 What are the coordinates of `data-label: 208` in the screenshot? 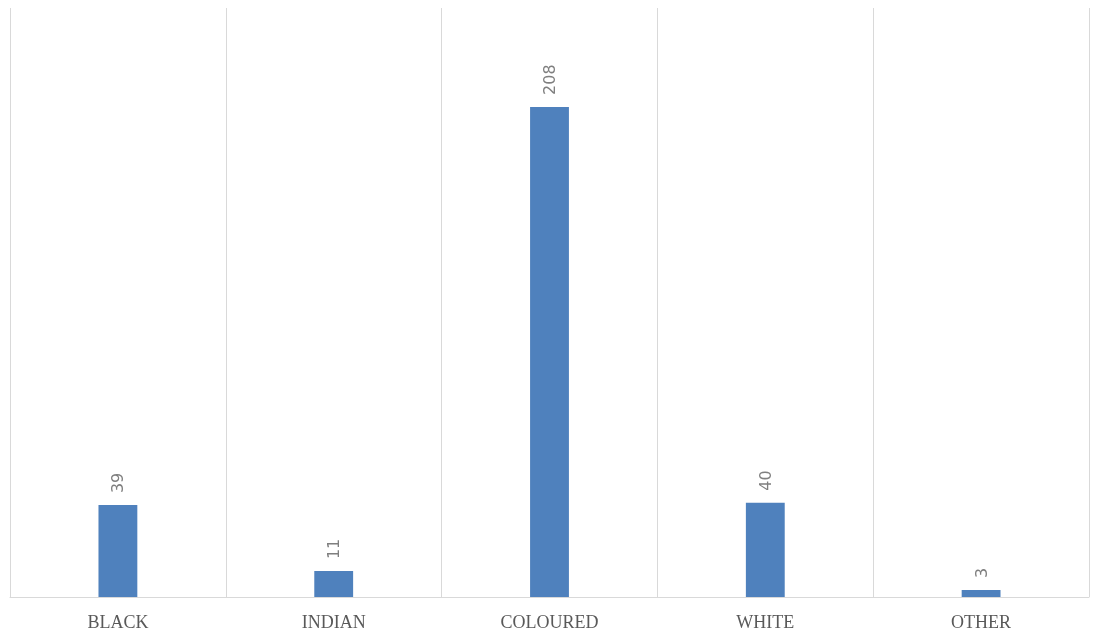 It's located at (549, 79).